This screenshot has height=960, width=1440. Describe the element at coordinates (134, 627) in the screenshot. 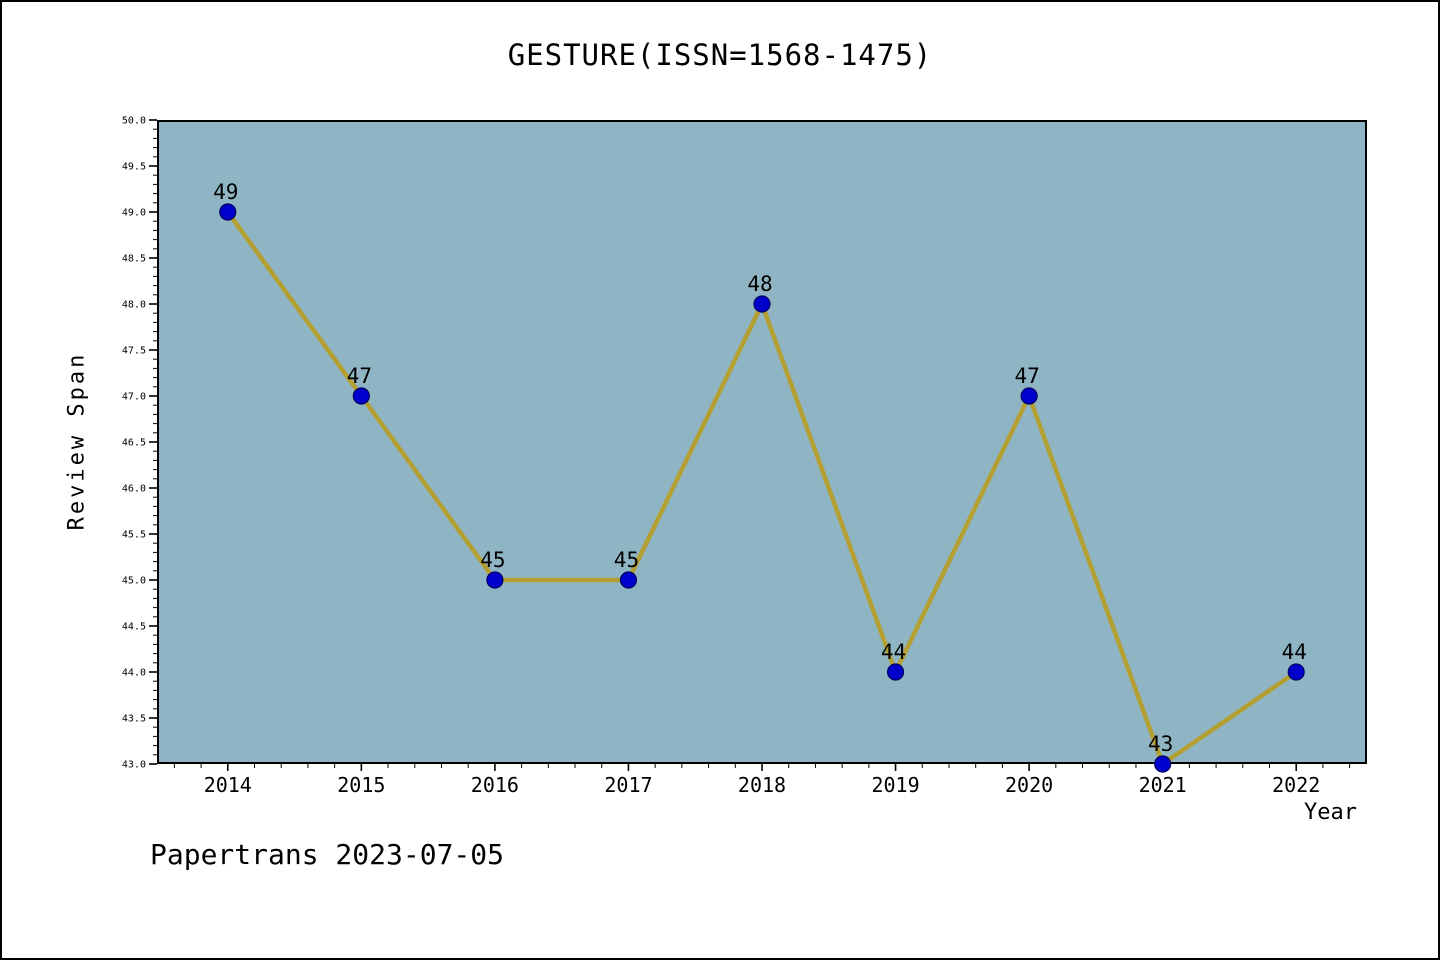

I see `y-tick-label: 44.5` at that location.